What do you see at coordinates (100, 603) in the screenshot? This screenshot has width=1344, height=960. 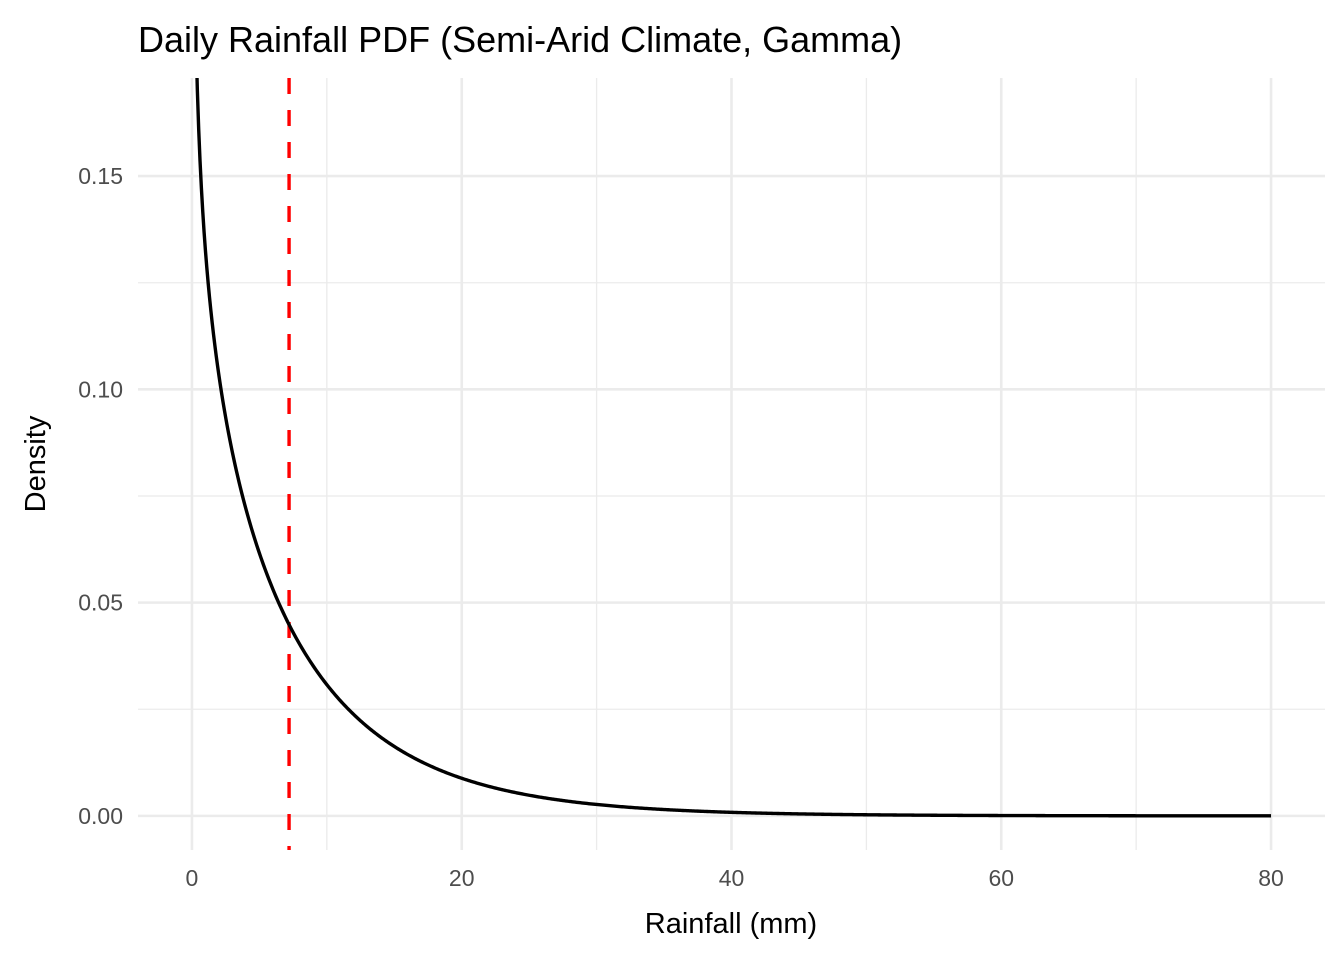 I see `y-tick-label: 0.05` at bounding box center [100, 603].